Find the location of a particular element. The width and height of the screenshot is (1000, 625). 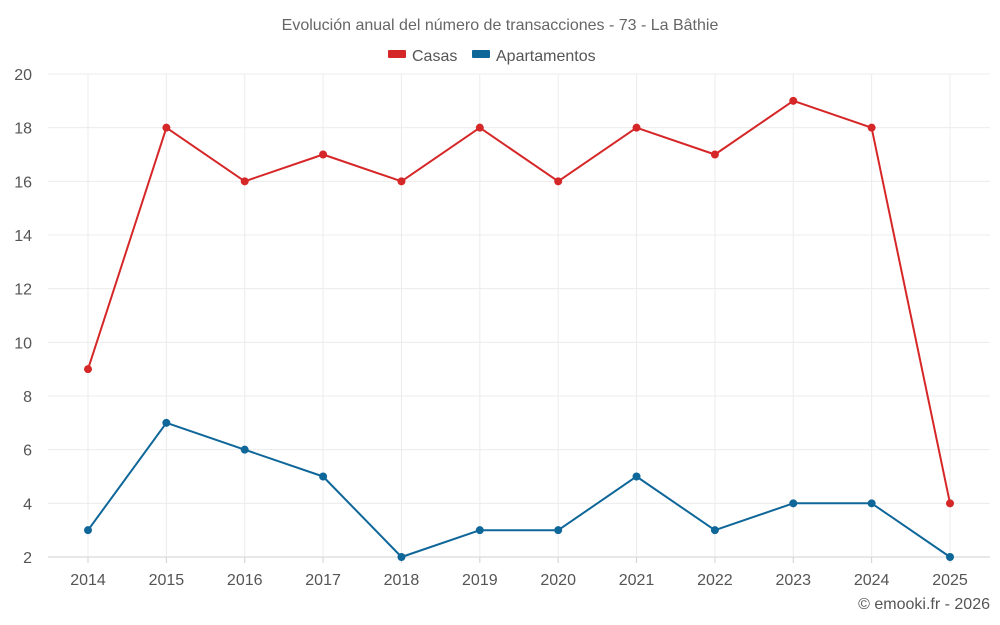

y-tick-label: 14 is located at coordinates (23, 236).